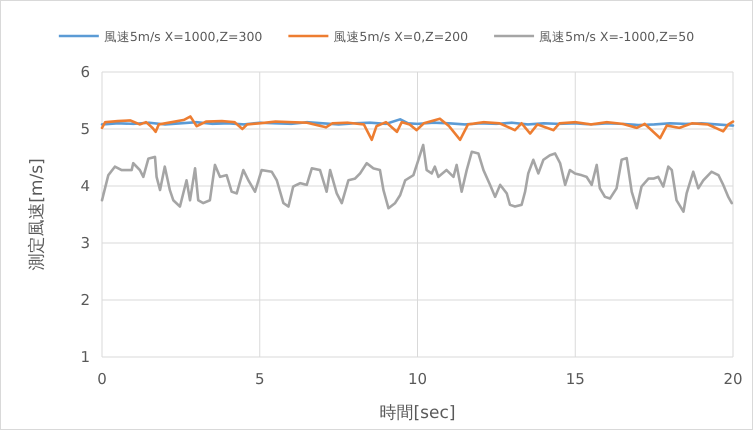 This screenshot has height=430, width=753. What do you see at coordinates (85, 300) in the screenshot?
I see `y-tick-label: 2` at bounding box center [85, 300].